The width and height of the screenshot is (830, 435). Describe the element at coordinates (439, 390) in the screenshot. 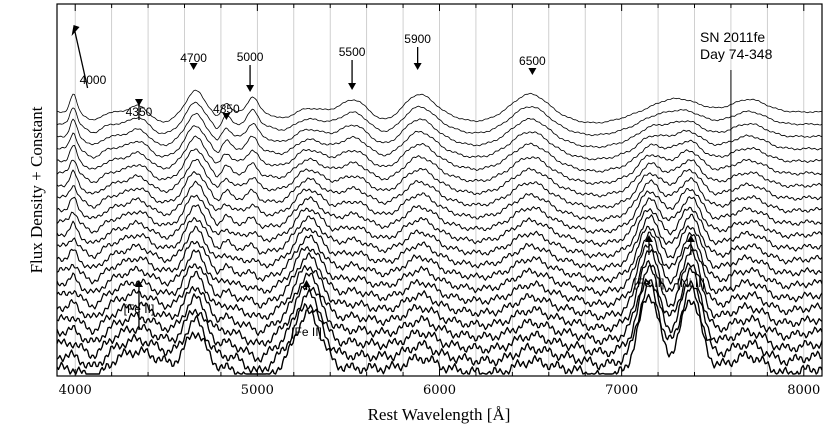

I see `x-tick-label: 6000` at that location.